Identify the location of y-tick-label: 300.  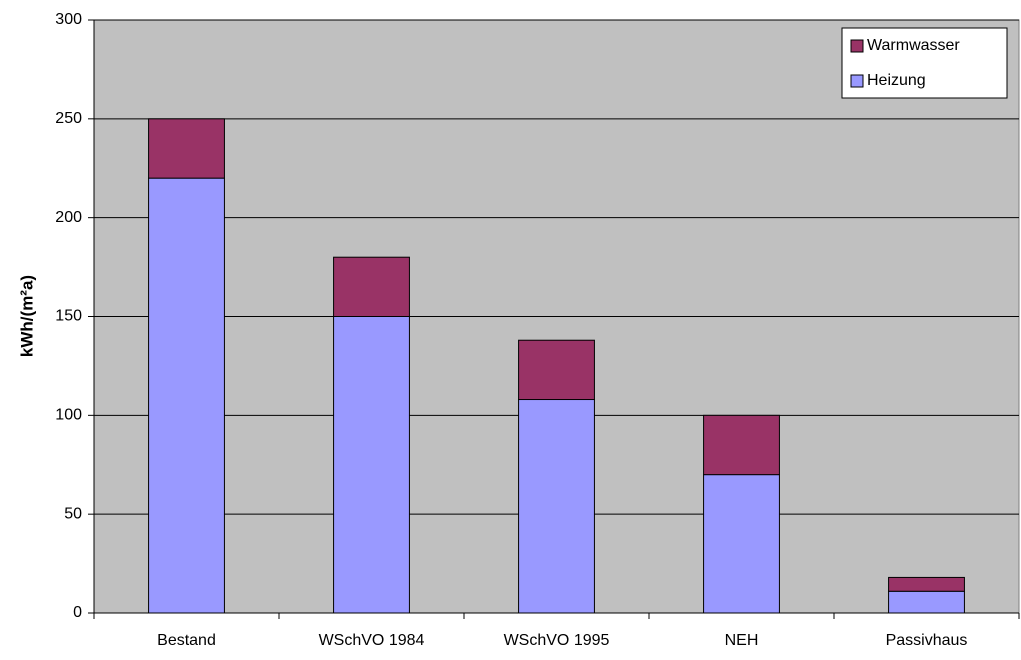
(68, 19).